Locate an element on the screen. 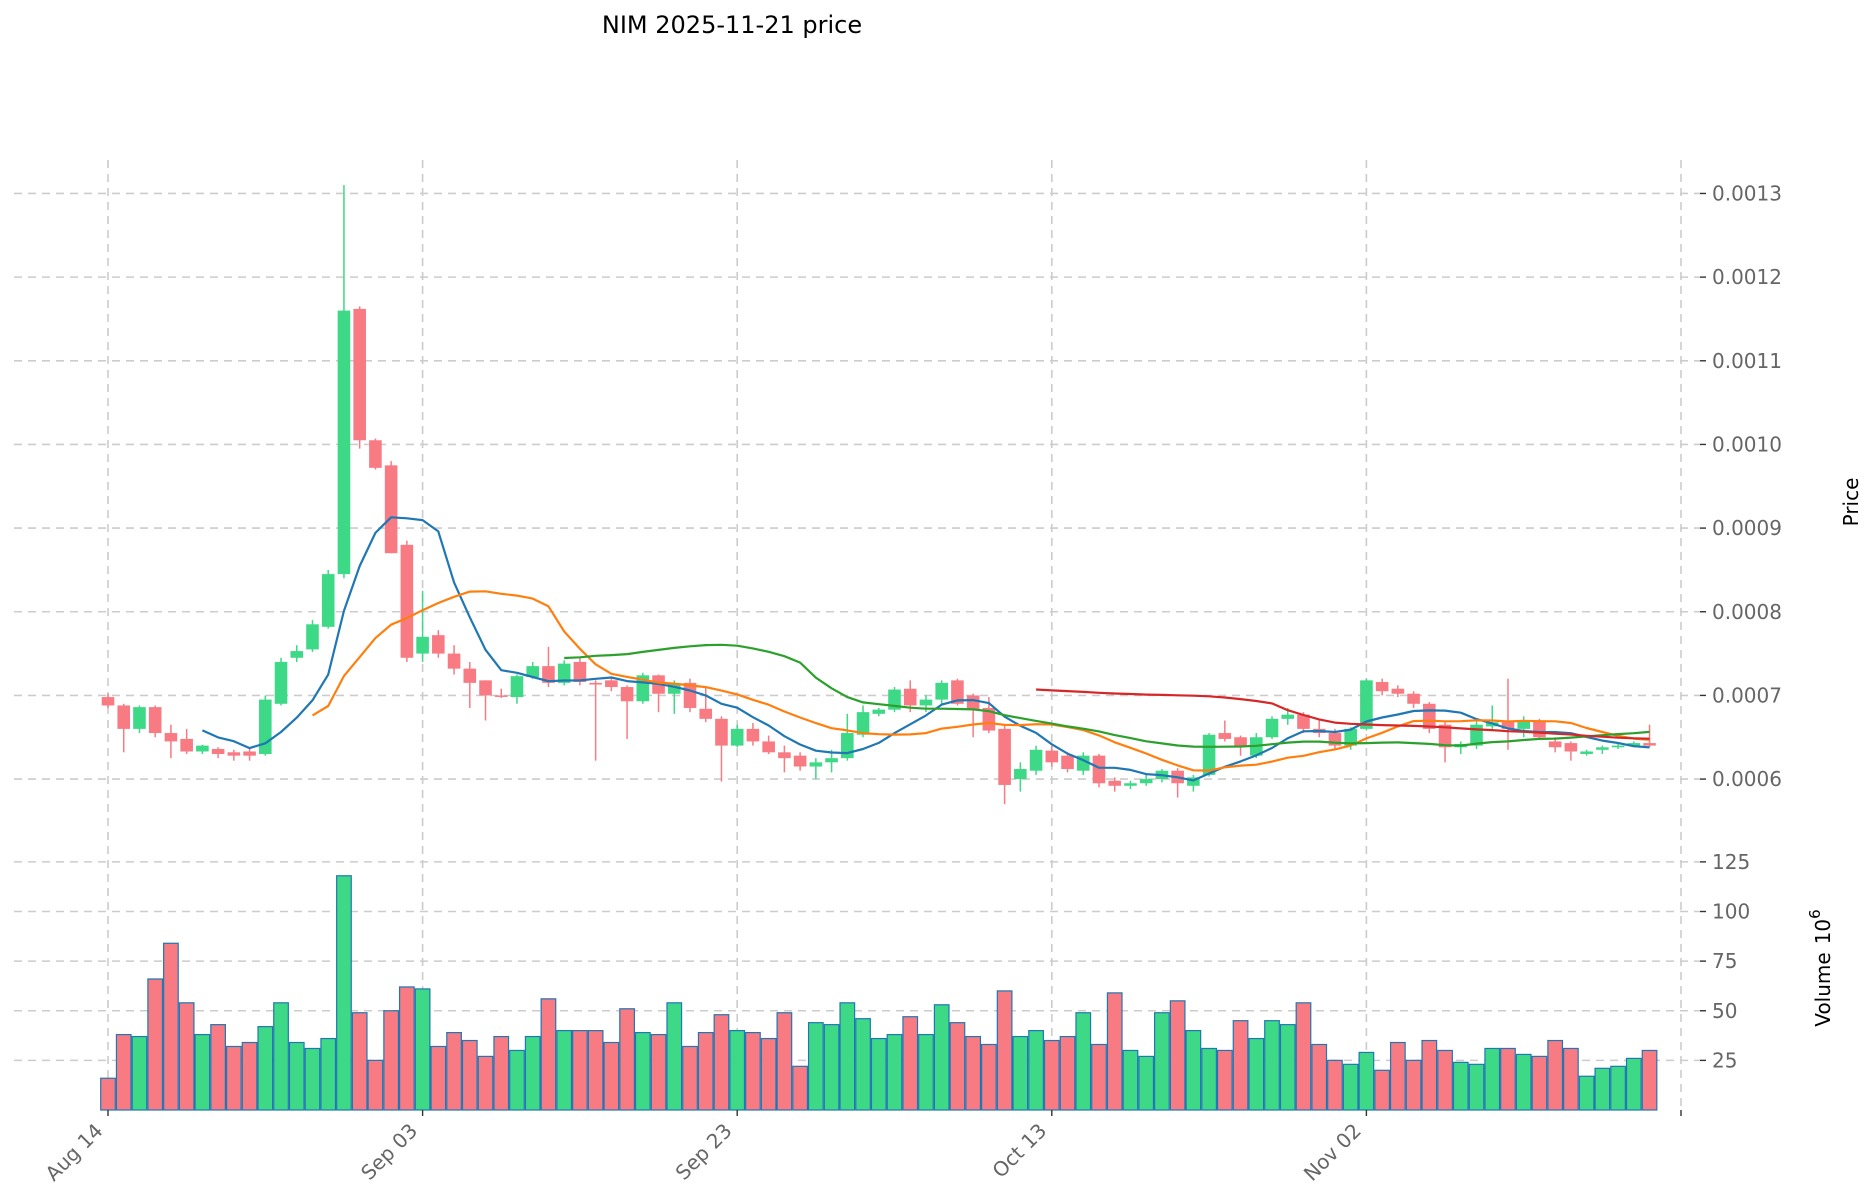  ma60-line is located at coordinates (1343, 714).